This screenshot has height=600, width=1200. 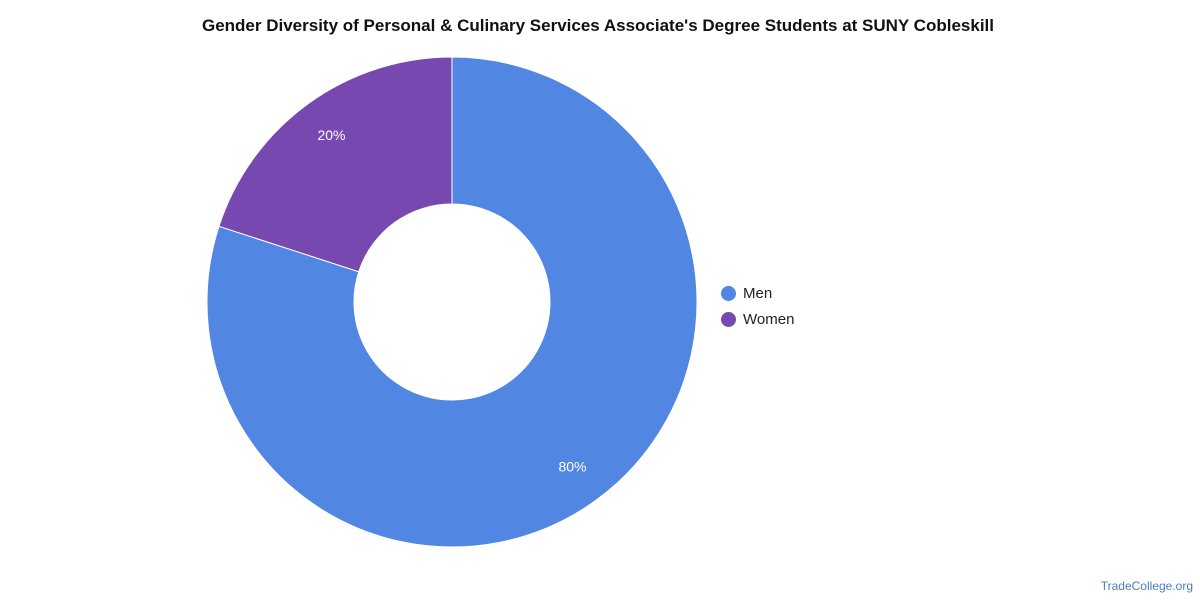 I want to click on data-label-men: 80%, so click(x=572, y=467).